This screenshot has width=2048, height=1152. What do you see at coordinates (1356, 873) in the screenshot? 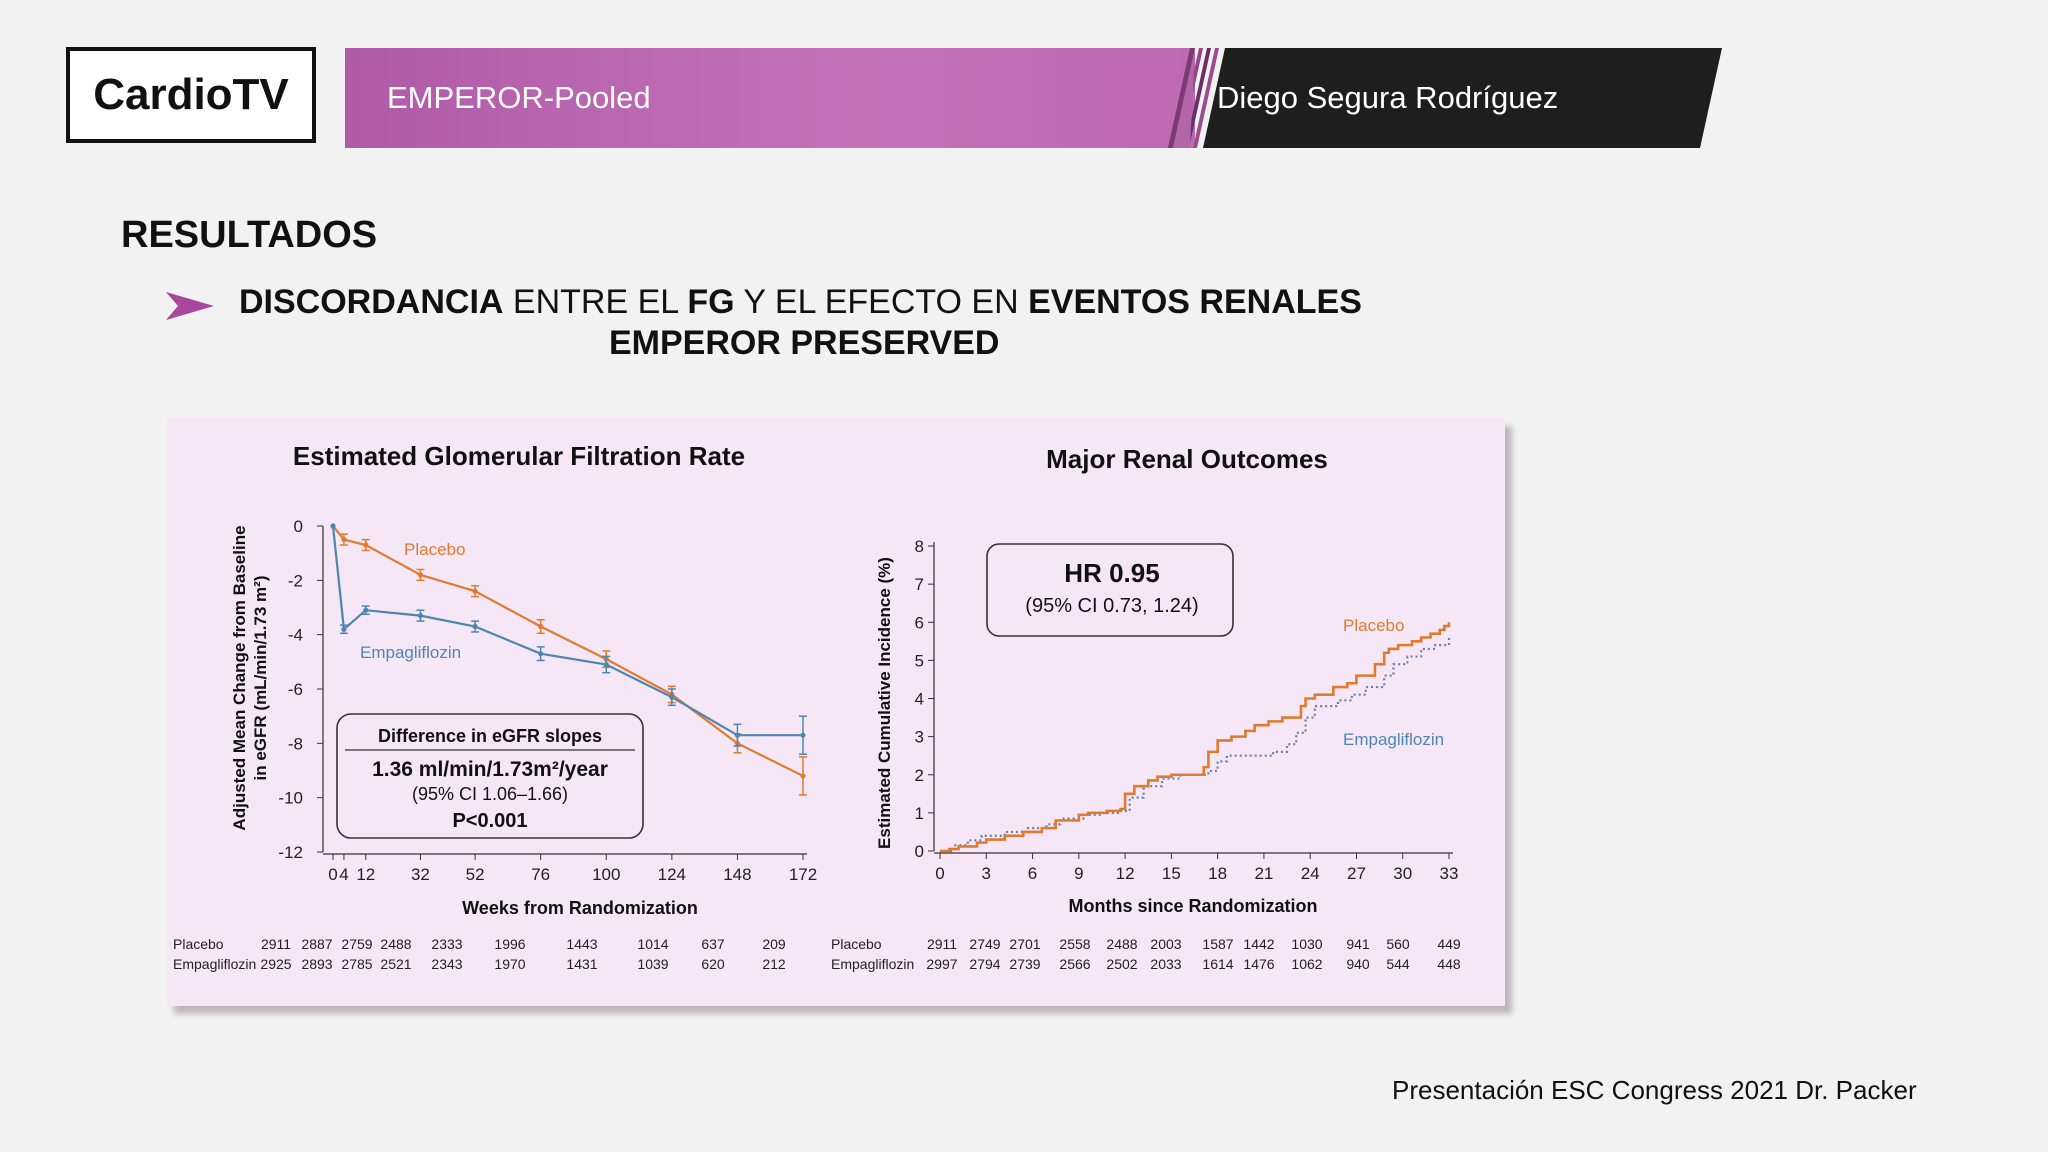
I see `renal-x-tick-label: 27` at bounding box center [1356, 873].